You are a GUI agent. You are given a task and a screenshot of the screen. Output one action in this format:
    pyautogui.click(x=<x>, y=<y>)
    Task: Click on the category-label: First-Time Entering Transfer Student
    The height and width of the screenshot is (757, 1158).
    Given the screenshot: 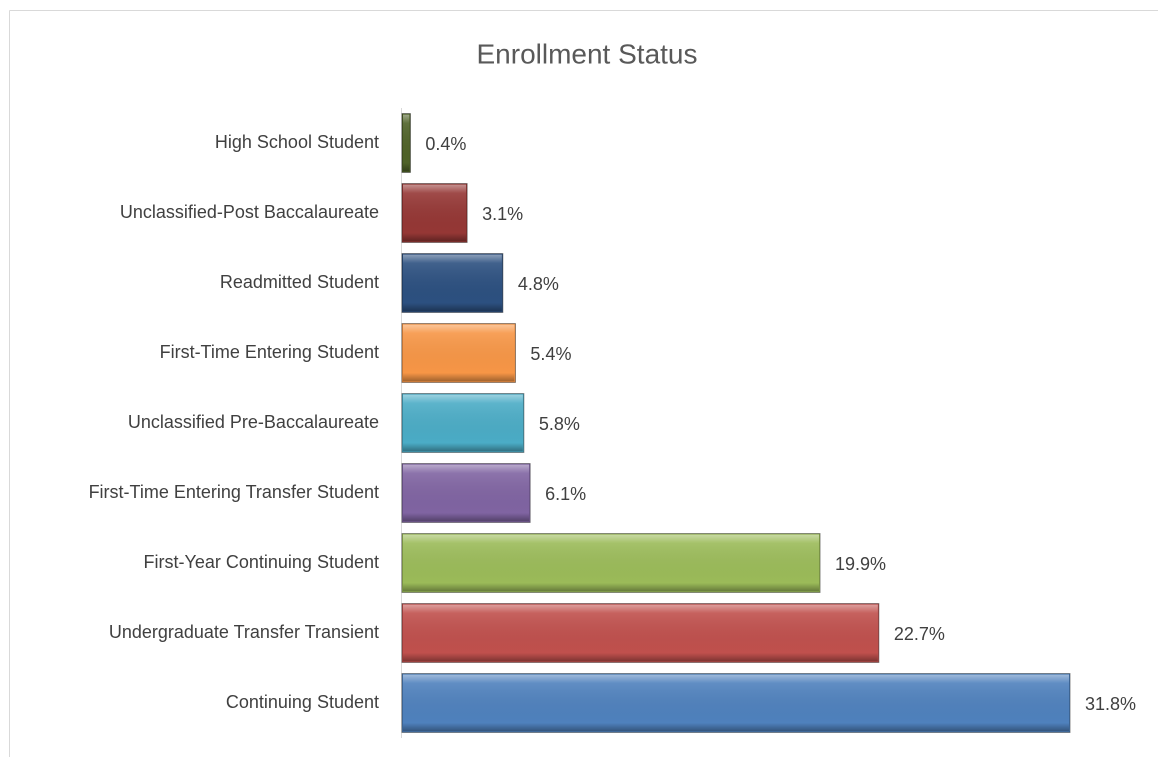 What is the action you would take?
    pyautogui.click(x=234, y=492)
    